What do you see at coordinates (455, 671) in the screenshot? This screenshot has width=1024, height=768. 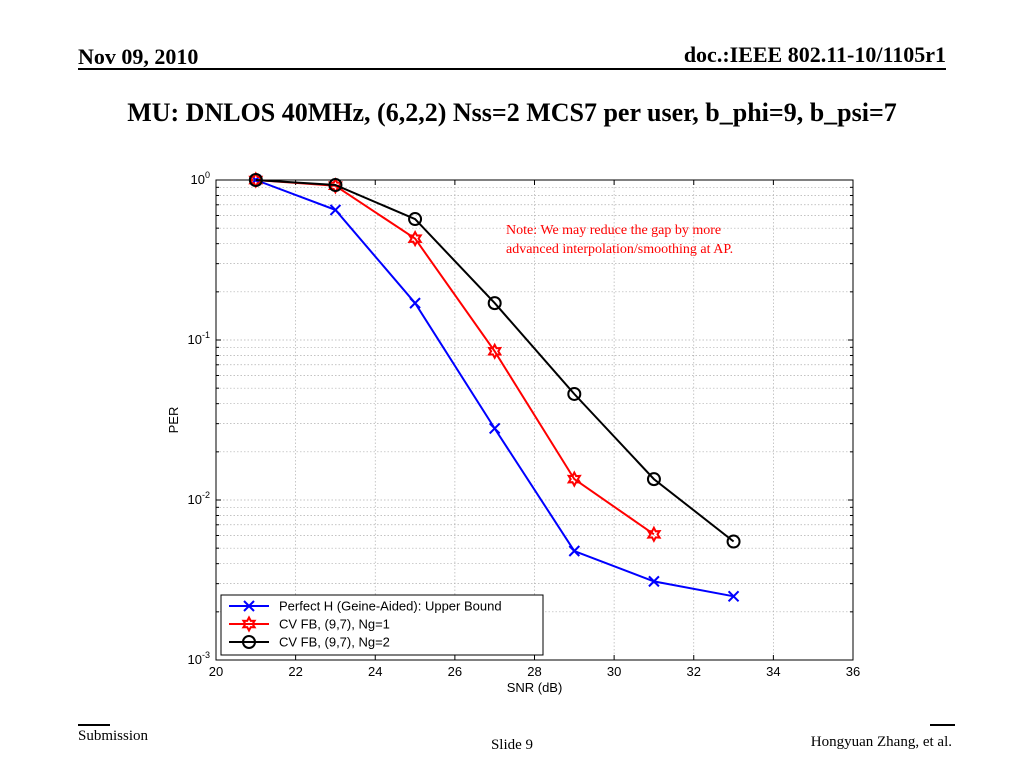 I see `x-tick-label: 26` at bounding box center [455, 671].